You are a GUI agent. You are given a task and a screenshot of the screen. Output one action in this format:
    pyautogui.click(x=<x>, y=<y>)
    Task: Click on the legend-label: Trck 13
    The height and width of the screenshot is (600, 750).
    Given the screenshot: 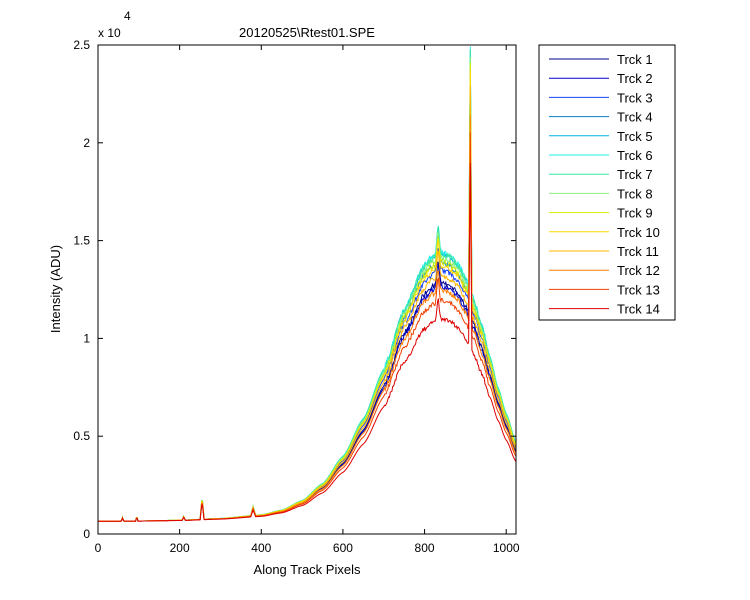 What is the action you would take?
    pyautogui.click(x=638, y=289)
    